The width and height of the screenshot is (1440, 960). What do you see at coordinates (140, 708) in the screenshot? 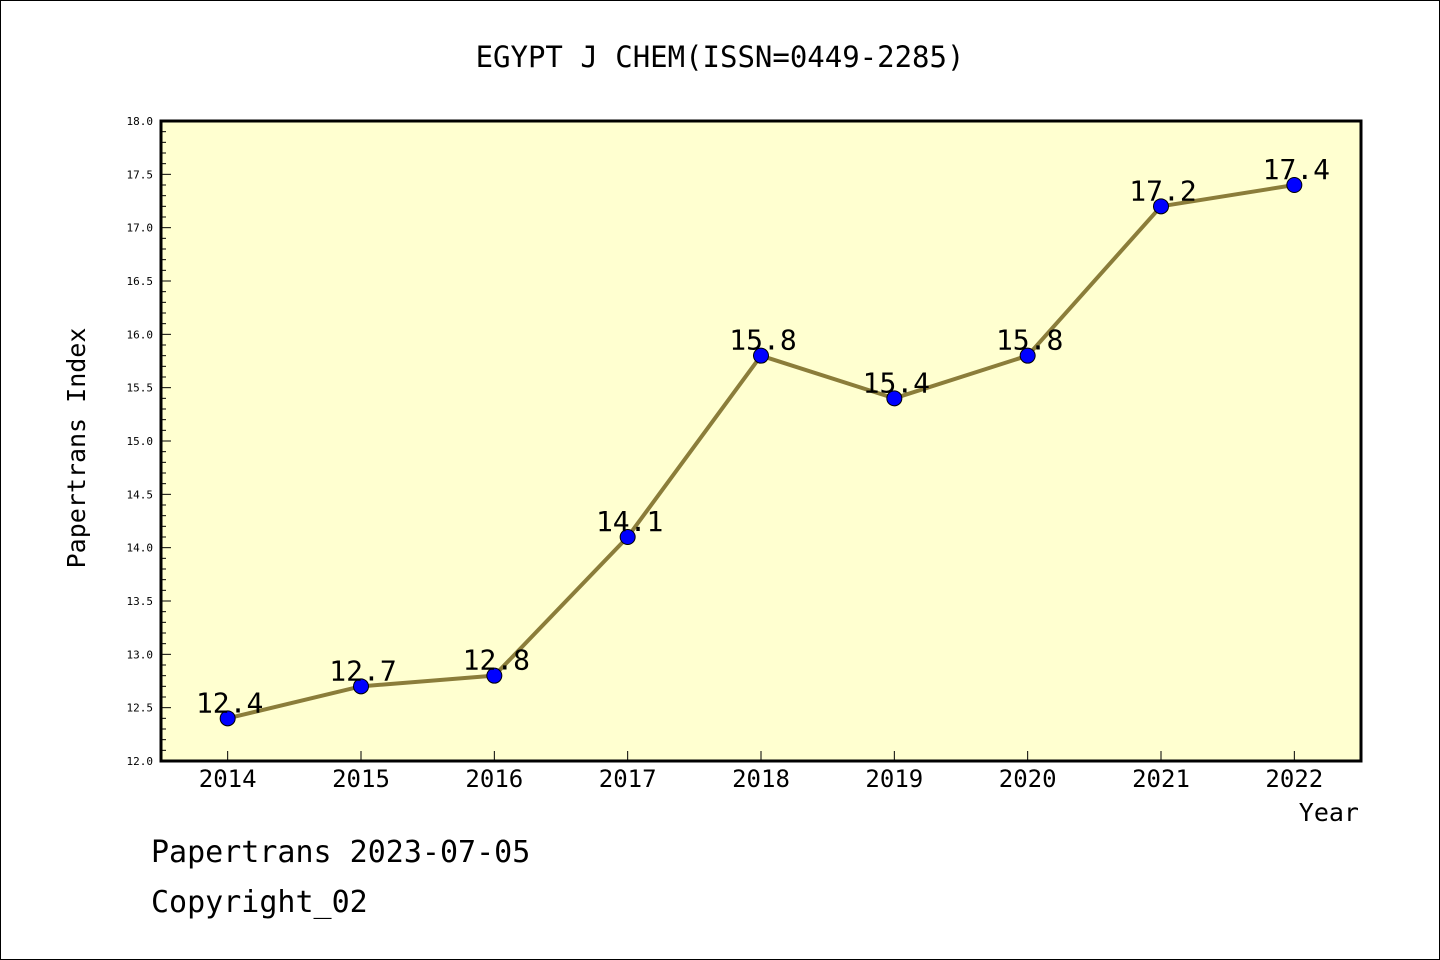
I see `y-tick-label: 12.5` at bounding box center [140, 708].